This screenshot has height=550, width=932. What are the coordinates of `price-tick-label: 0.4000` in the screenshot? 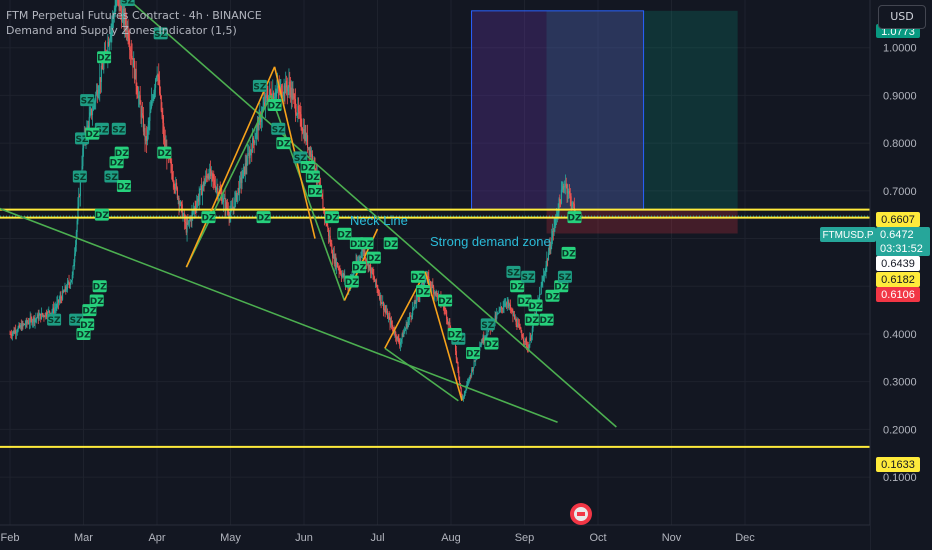 It's located at (900, 335).